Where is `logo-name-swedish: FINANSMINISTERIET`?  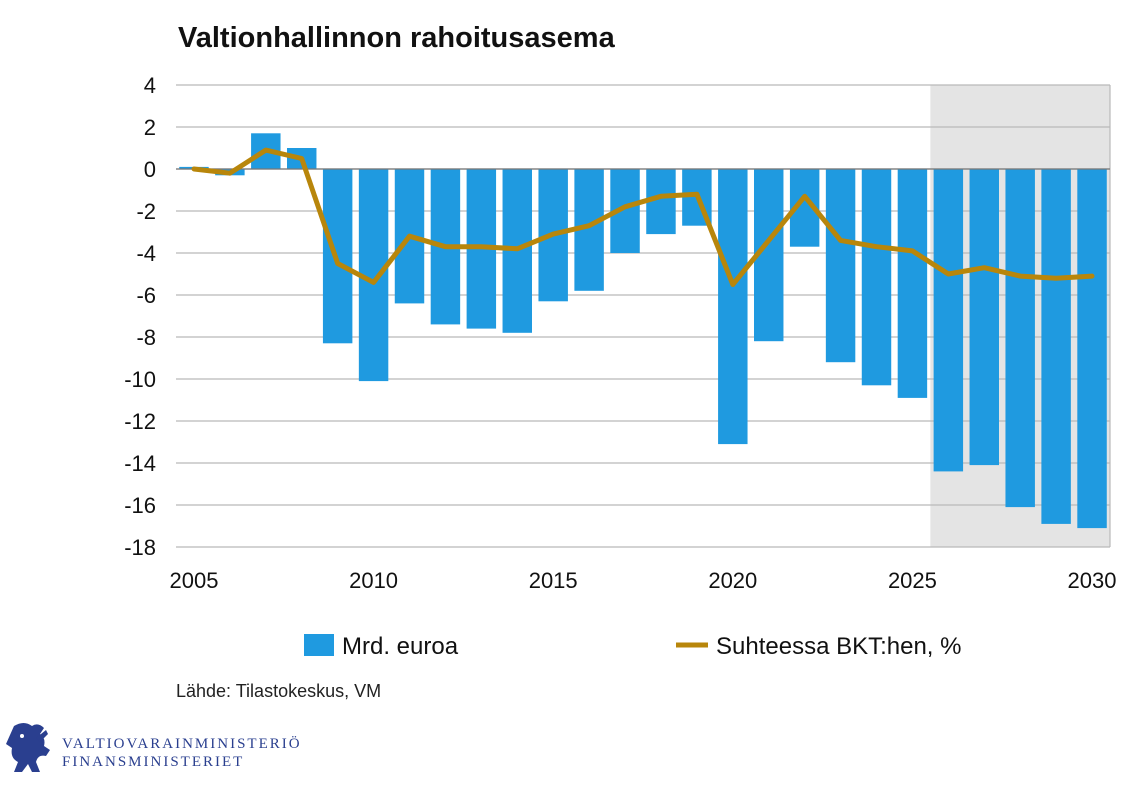 logo-name-swedish: FINANSMINISTERIET is located at coordinates (153, 762).